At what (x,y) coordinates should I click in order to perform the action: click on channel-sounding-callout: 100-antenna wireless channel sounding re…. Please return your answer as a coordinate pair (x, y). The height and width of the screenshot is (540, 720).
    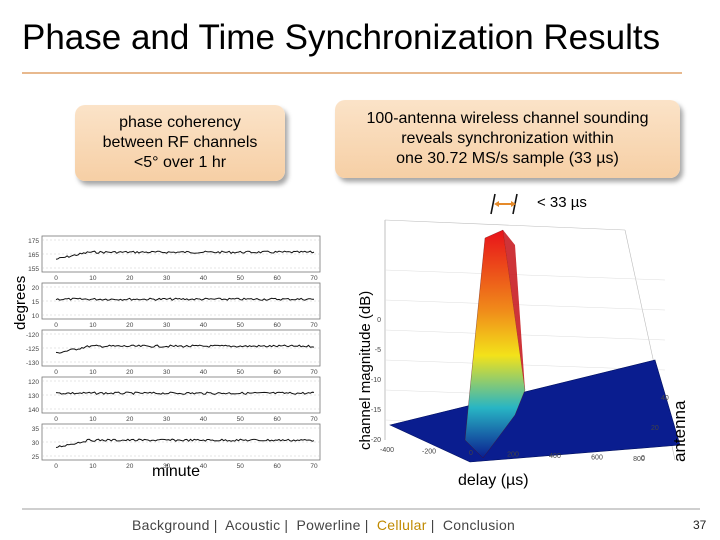
    Looking at the image, I should click on (507, 139).